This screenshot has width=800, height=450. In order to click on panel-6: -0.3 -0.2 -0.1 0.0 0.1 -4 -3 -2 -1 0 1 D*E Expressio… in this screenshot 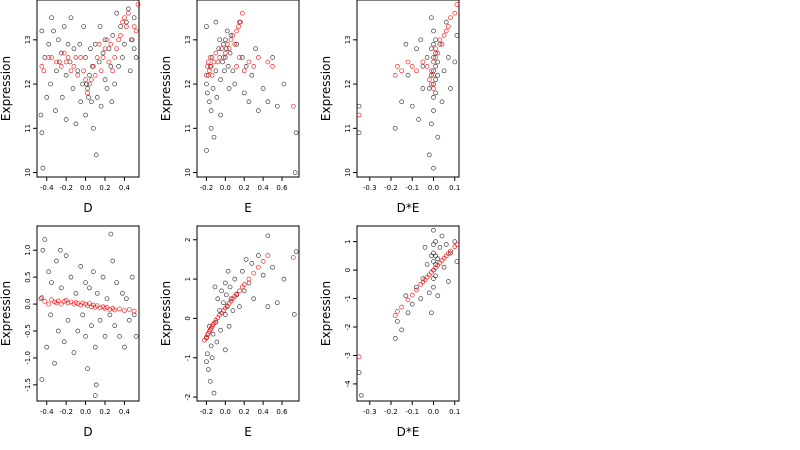, I will do `click(389, 332)`.